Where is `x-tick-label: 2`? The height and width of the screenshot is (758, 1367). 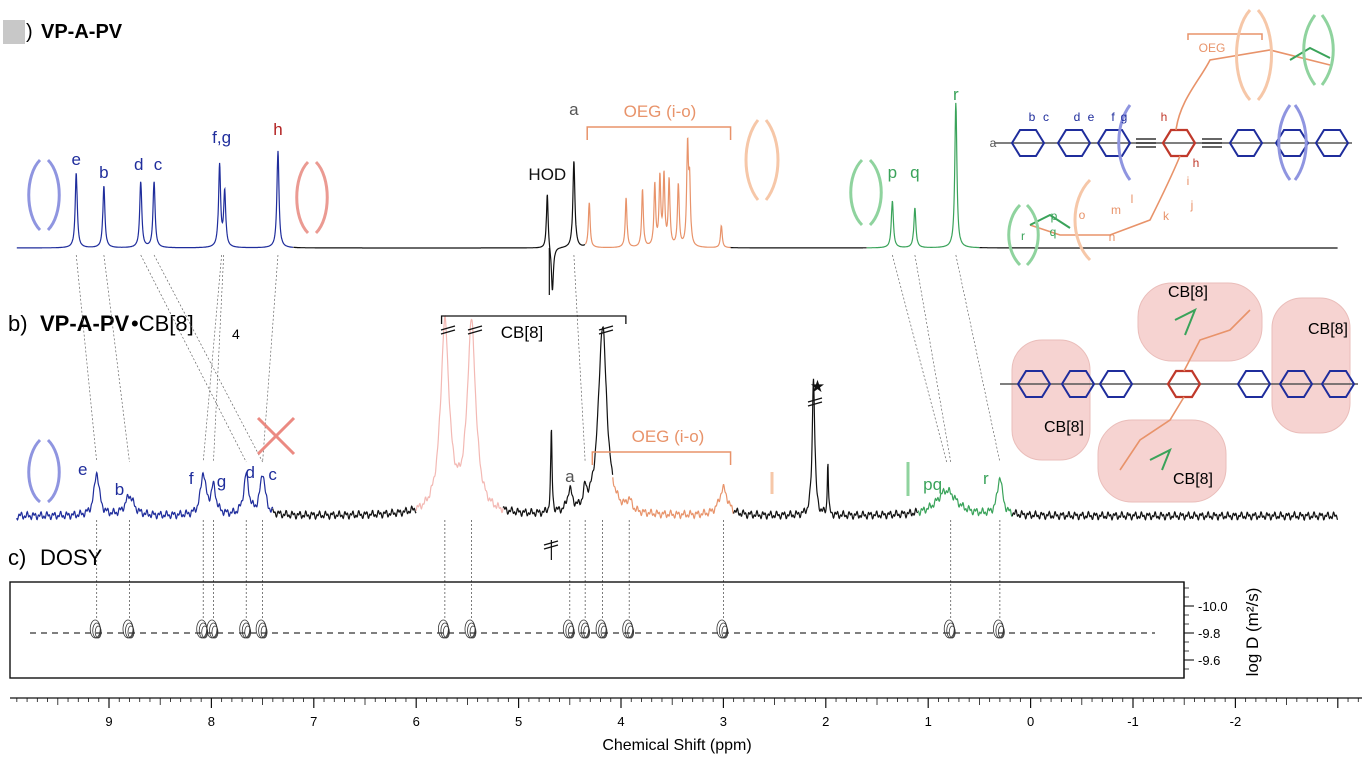
x-tick-label: 2 is located at coordinates (825, 721).